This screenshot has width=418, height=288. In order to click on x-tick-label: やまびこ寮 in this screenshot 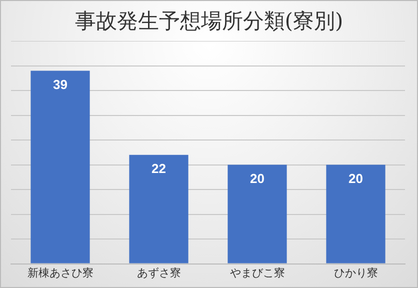, I will do `click(257, 273)`.